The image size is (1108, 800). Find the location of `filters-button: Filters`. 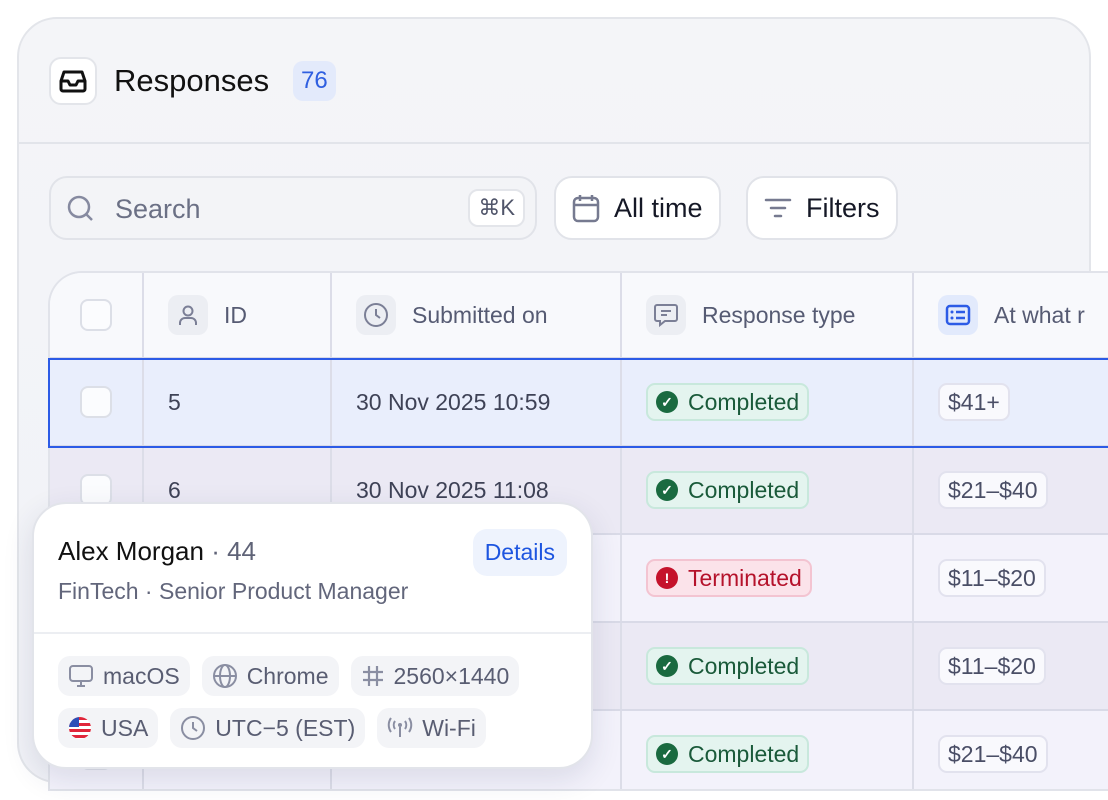

filters-button: Filters is located at coordinates (822, 208).